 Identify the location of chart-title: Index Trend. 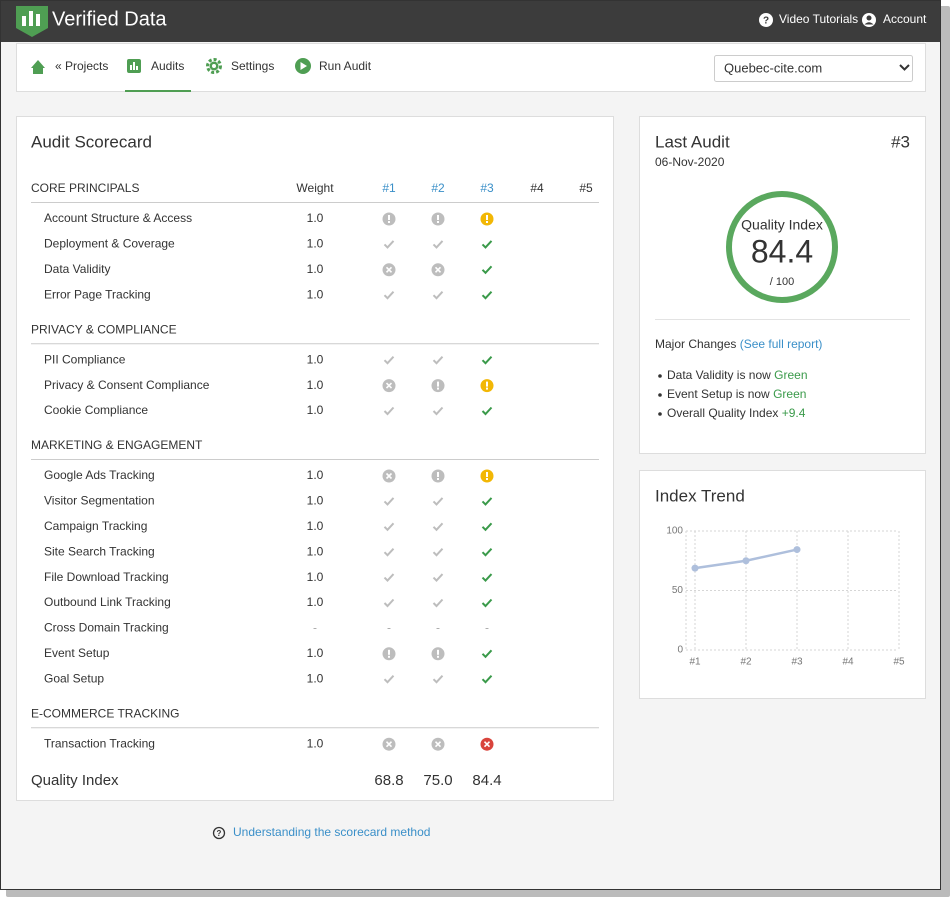
(700, 495).